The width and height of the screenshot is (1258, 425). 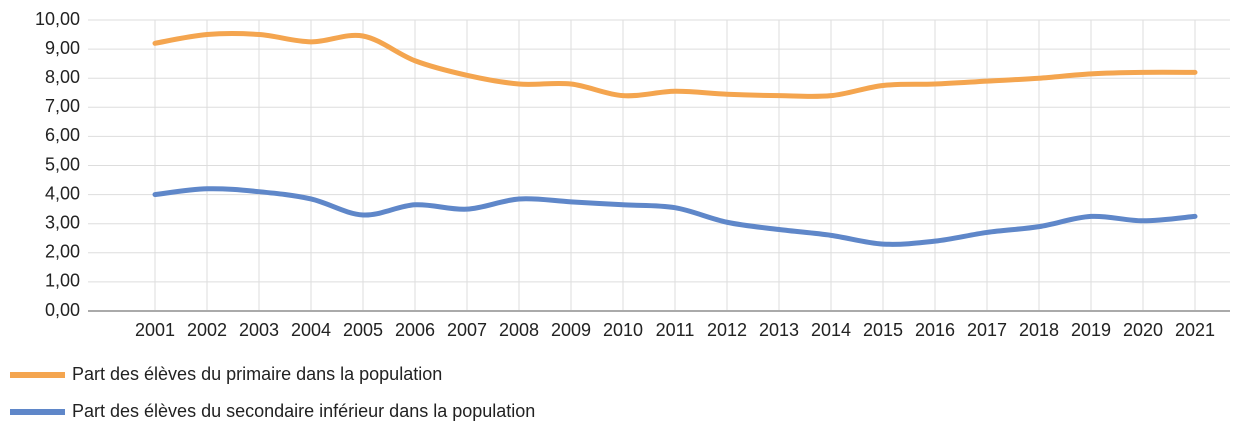 I want to click on x-tick-label: 2013, so click(x=779, y=330).